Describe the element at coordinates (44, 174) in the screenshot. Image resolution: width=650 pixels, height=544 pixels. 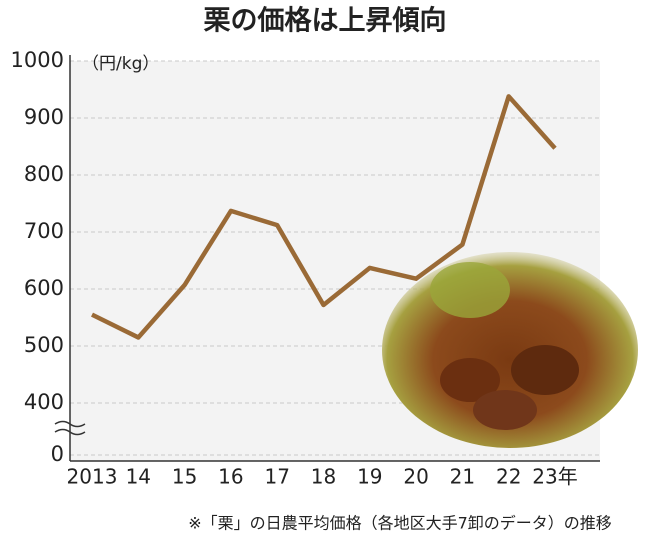
I see `y-tick-label: 800` at that location.